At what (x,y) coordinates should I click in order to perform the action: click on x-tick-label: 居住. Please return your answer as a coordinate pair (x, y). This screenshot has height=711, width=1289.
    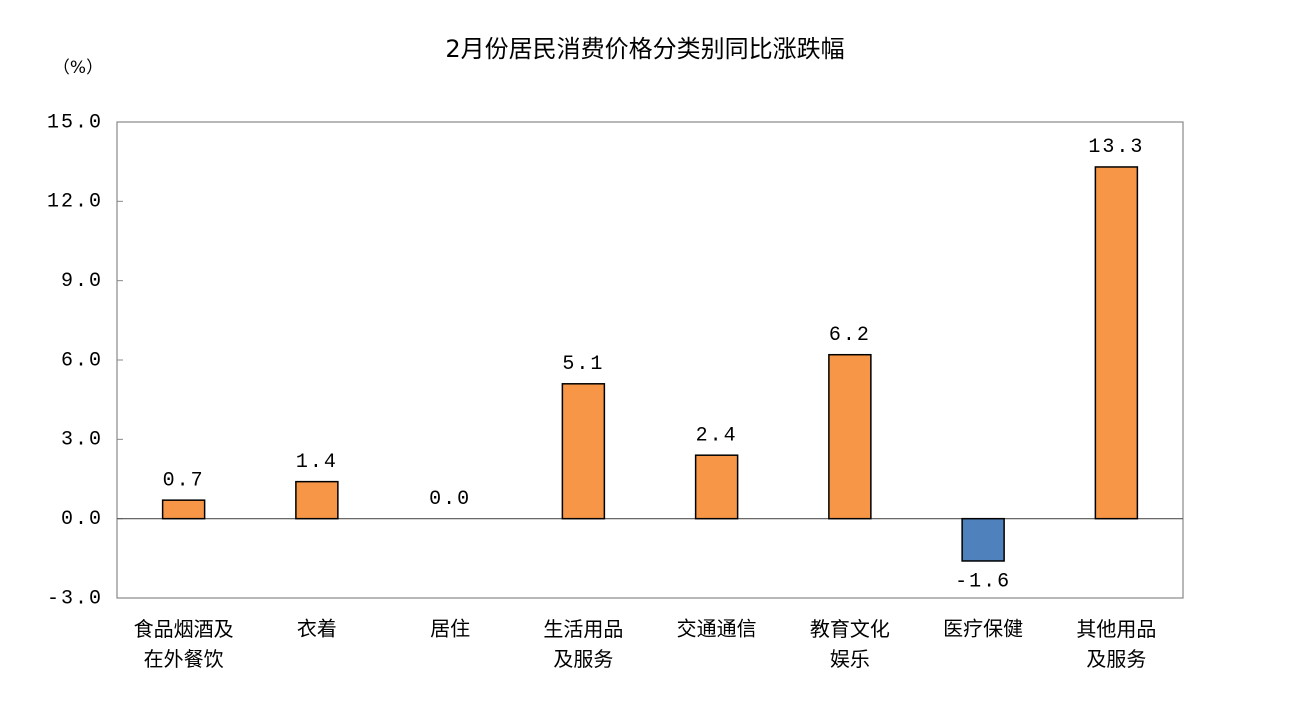
    Looking at the image, I should click on (450, 629).